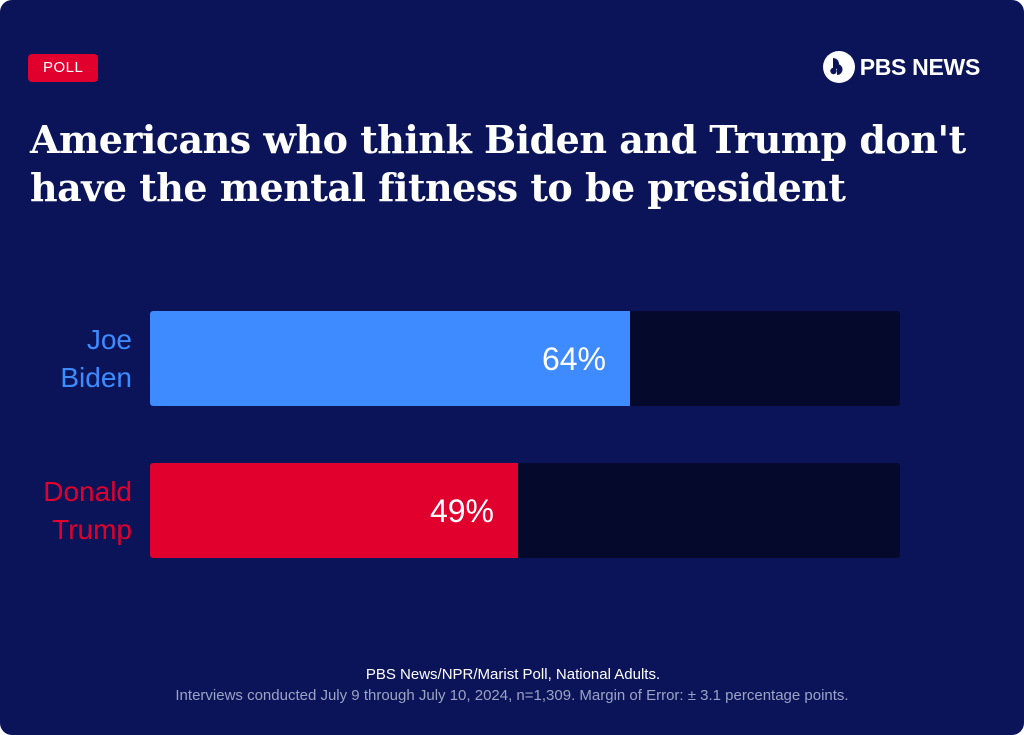  What do you see at coordinates (66, 511) in the screenshot?
I see `category-label-donald-trump: Donald Trump` at bounding box center [66, 511].